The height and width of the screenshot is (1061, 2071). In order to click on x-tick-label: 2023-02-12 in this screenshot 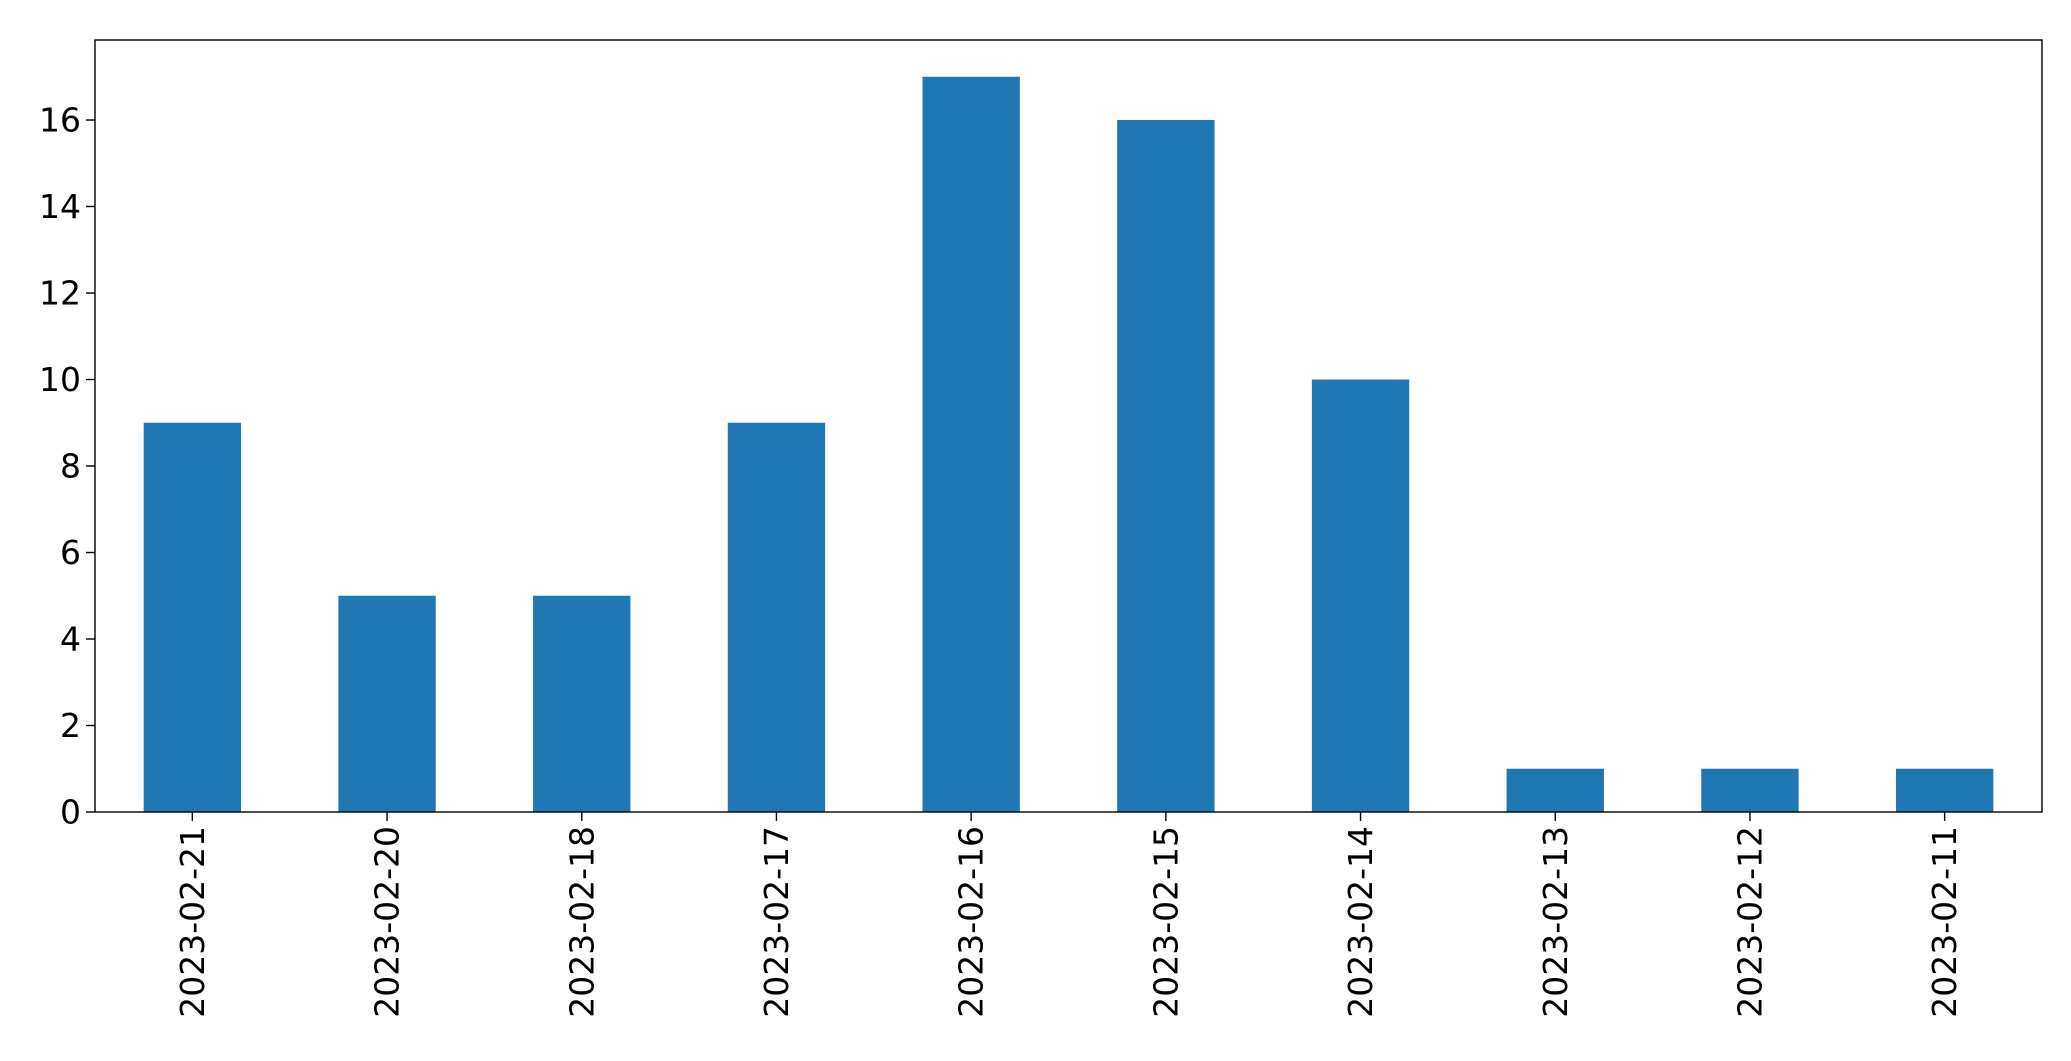, I will do `click(1749, 922)`.